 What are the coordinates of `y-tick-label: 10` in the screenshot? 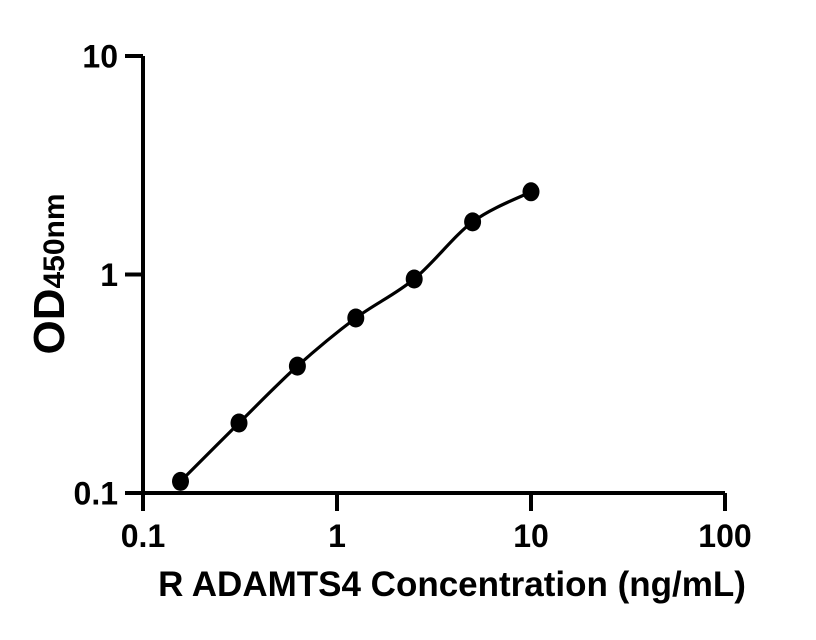 It's located at (100, 57).